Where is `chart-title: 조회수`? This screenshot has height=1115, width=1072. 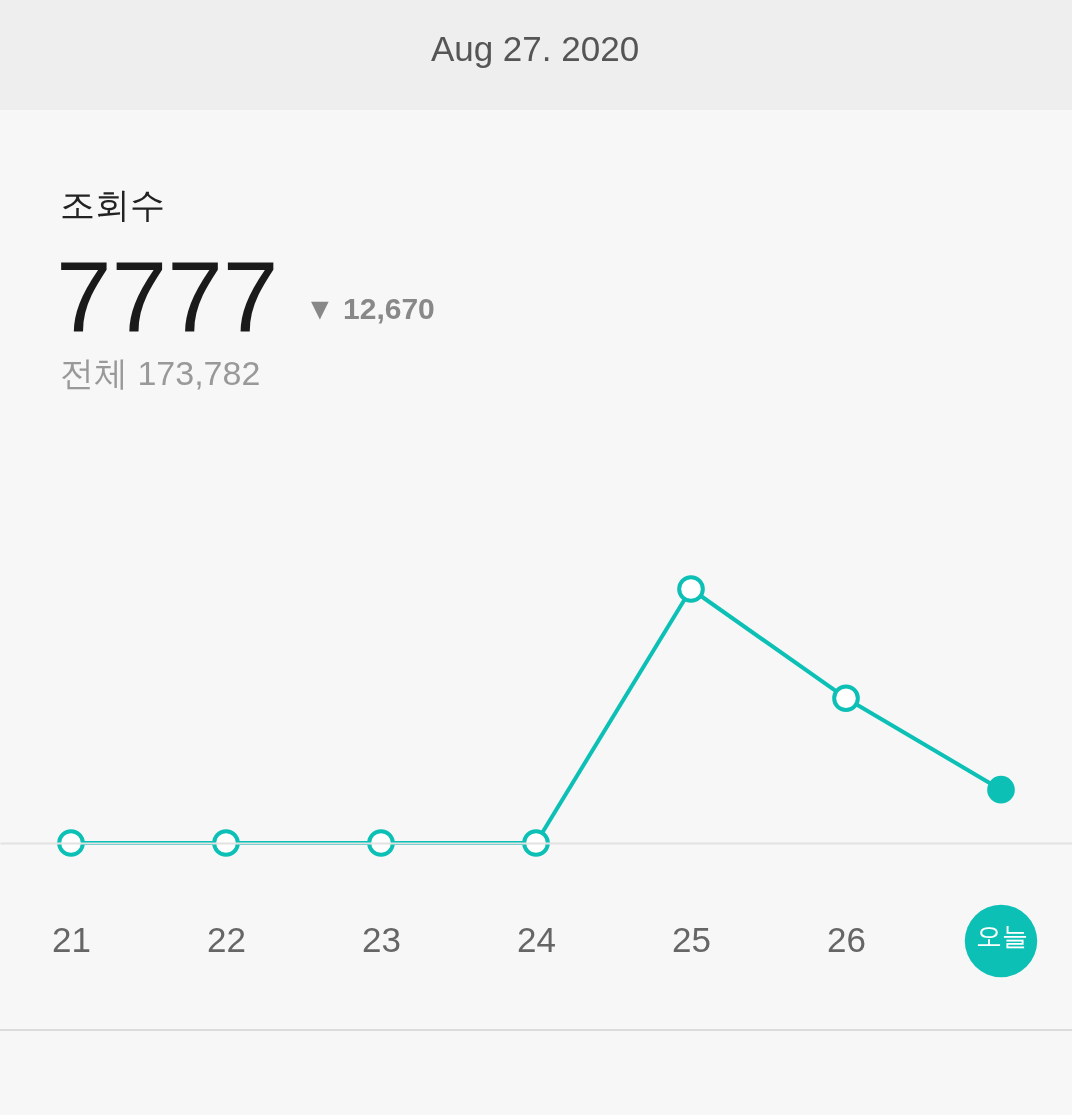 chart-title: 조회수 is located at coordinates (112, 204).